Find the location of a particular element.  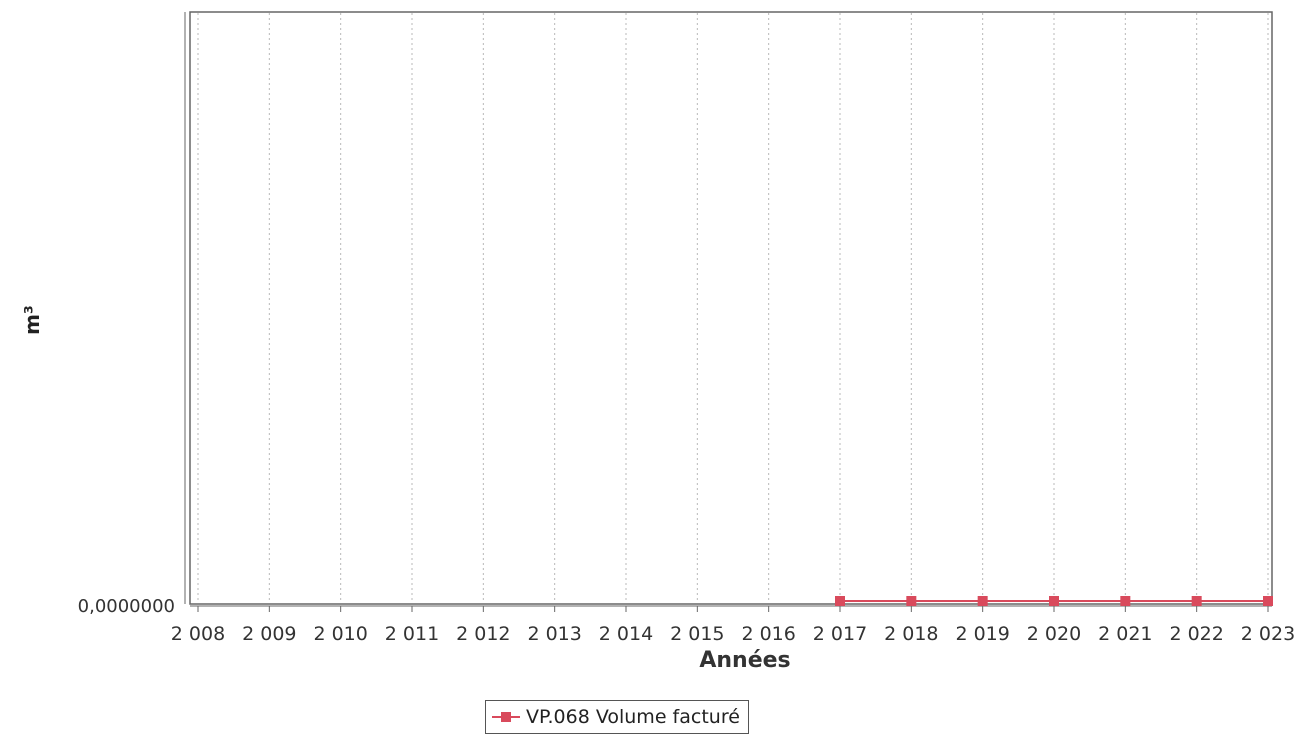

legend-marker-icon is located at coordinates (506, 717).